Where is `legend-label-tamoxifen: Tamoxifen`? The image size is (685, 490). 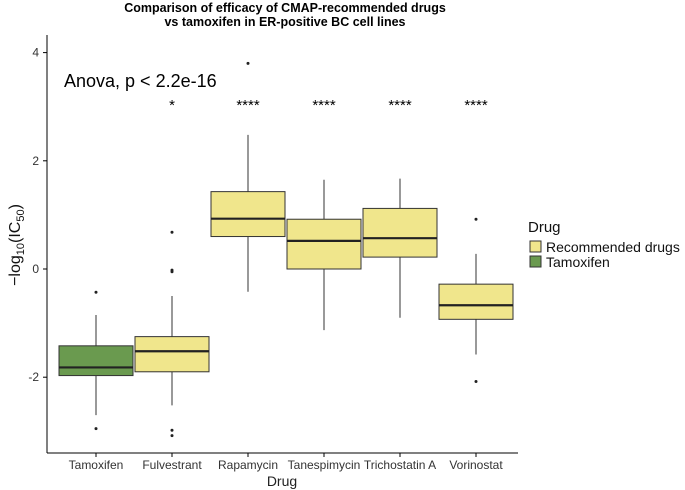
legend-label-tamoxifen: Tamoxifen is located at coordinates (578, 262).